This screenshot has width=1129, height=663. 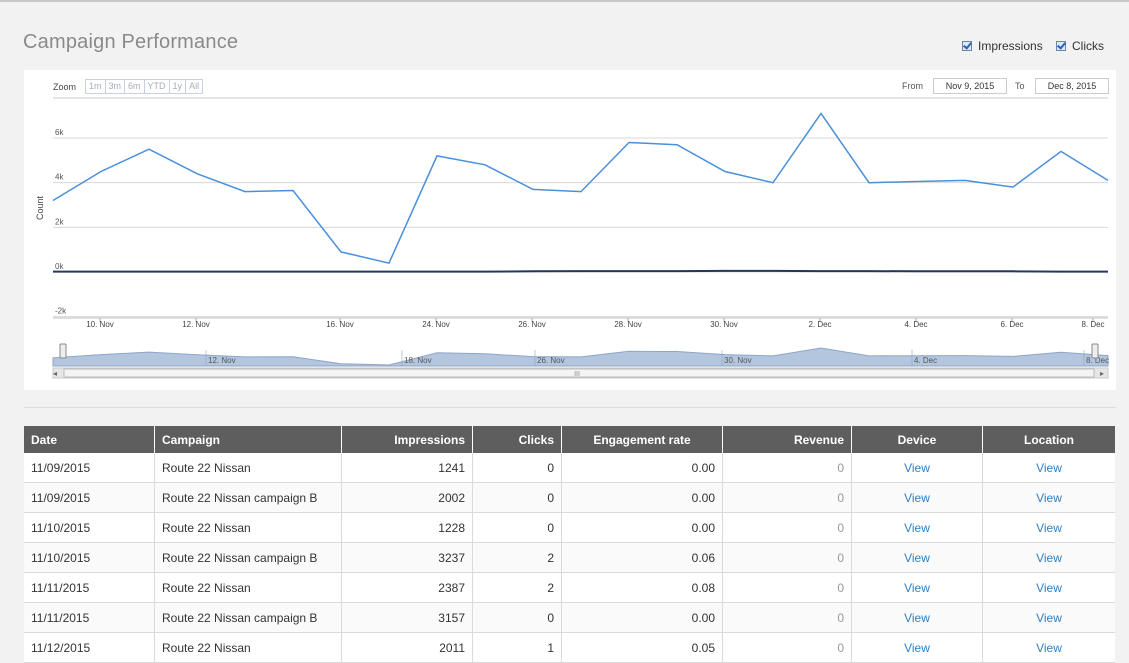 I want to click on cell-impressions: 2387, so click(x=407, y=587).